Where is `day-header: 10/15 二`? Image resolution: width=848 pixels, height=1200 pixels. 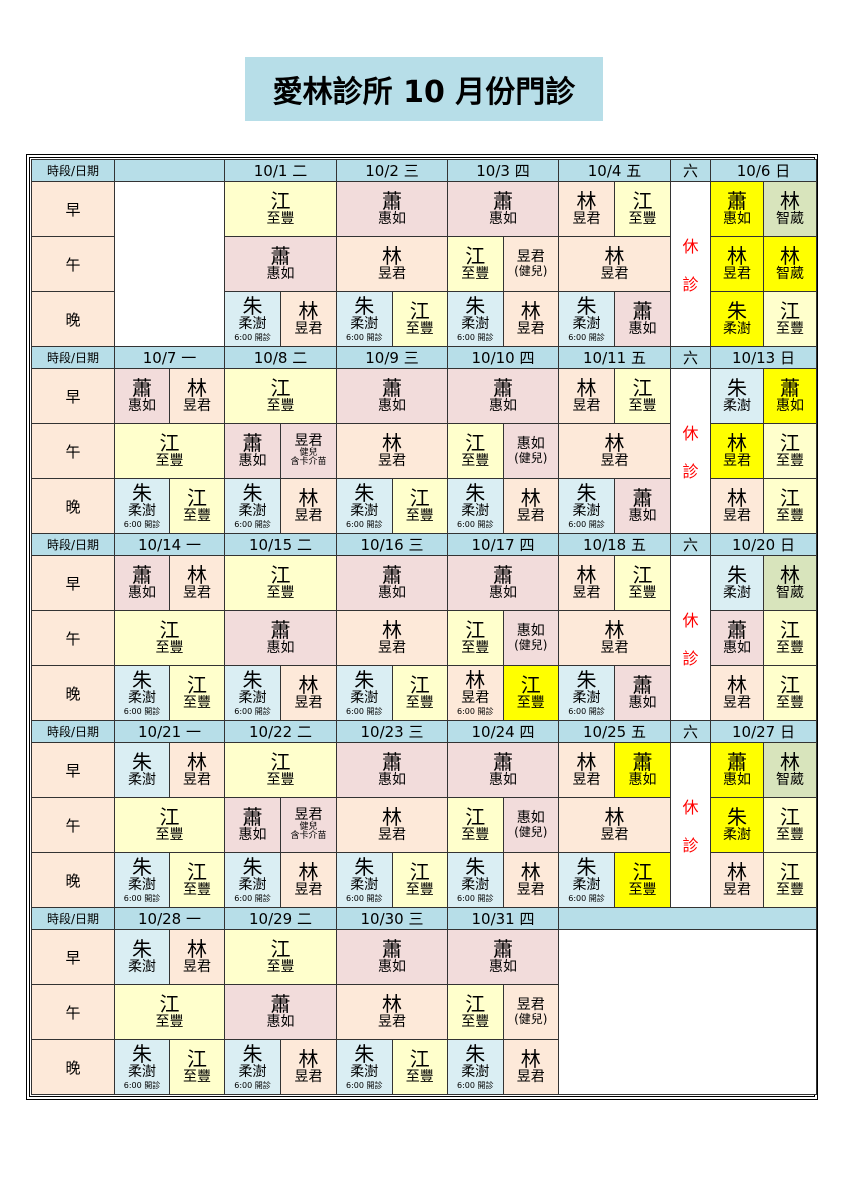
day-header: 10/15 二 is located at coordinates (280, 544).